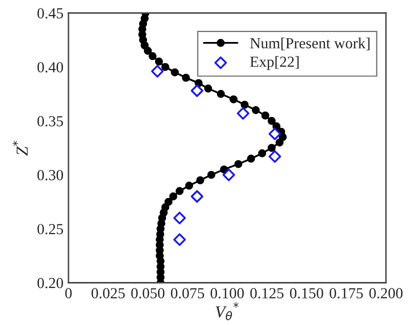  What do you see at coordinates (147, 293) in the screenshot?
I see `x-tick-label: 0.050` at bounding box center [147, 293].